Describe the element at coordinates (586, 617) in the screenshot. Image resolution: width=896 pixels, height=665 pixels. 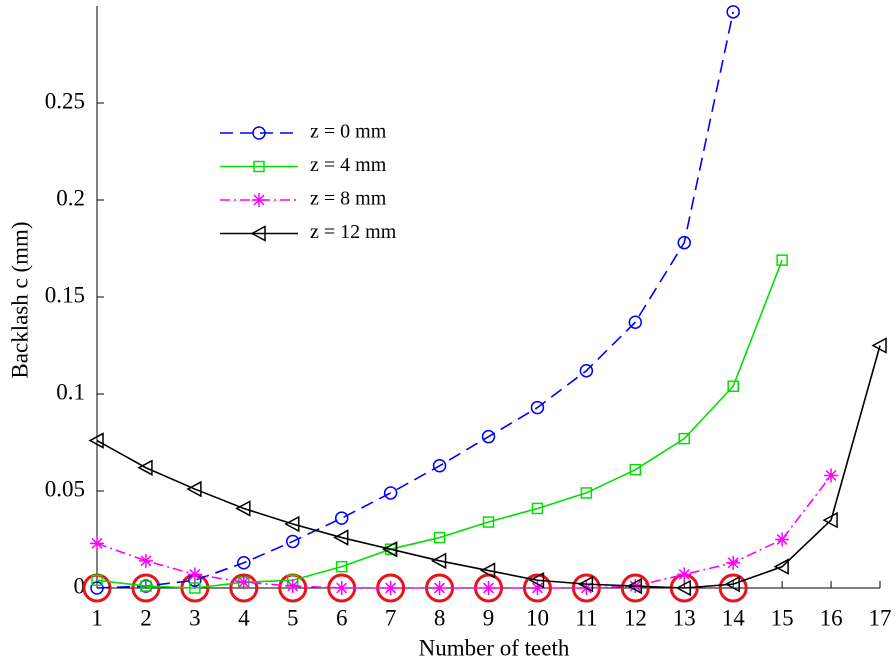
I see `x-tick-label: 11` at that location.